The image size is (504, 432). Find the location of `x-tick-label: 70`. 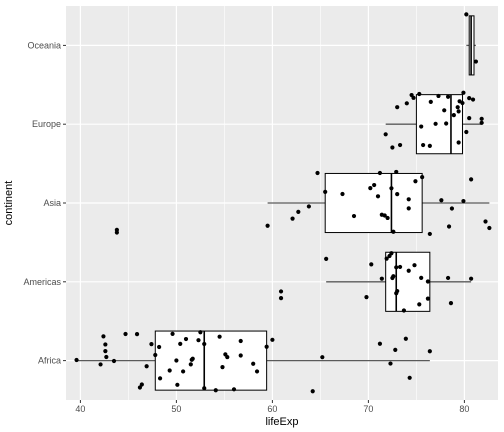

x-tick-label: 70 is located at coordinates (368, 409).